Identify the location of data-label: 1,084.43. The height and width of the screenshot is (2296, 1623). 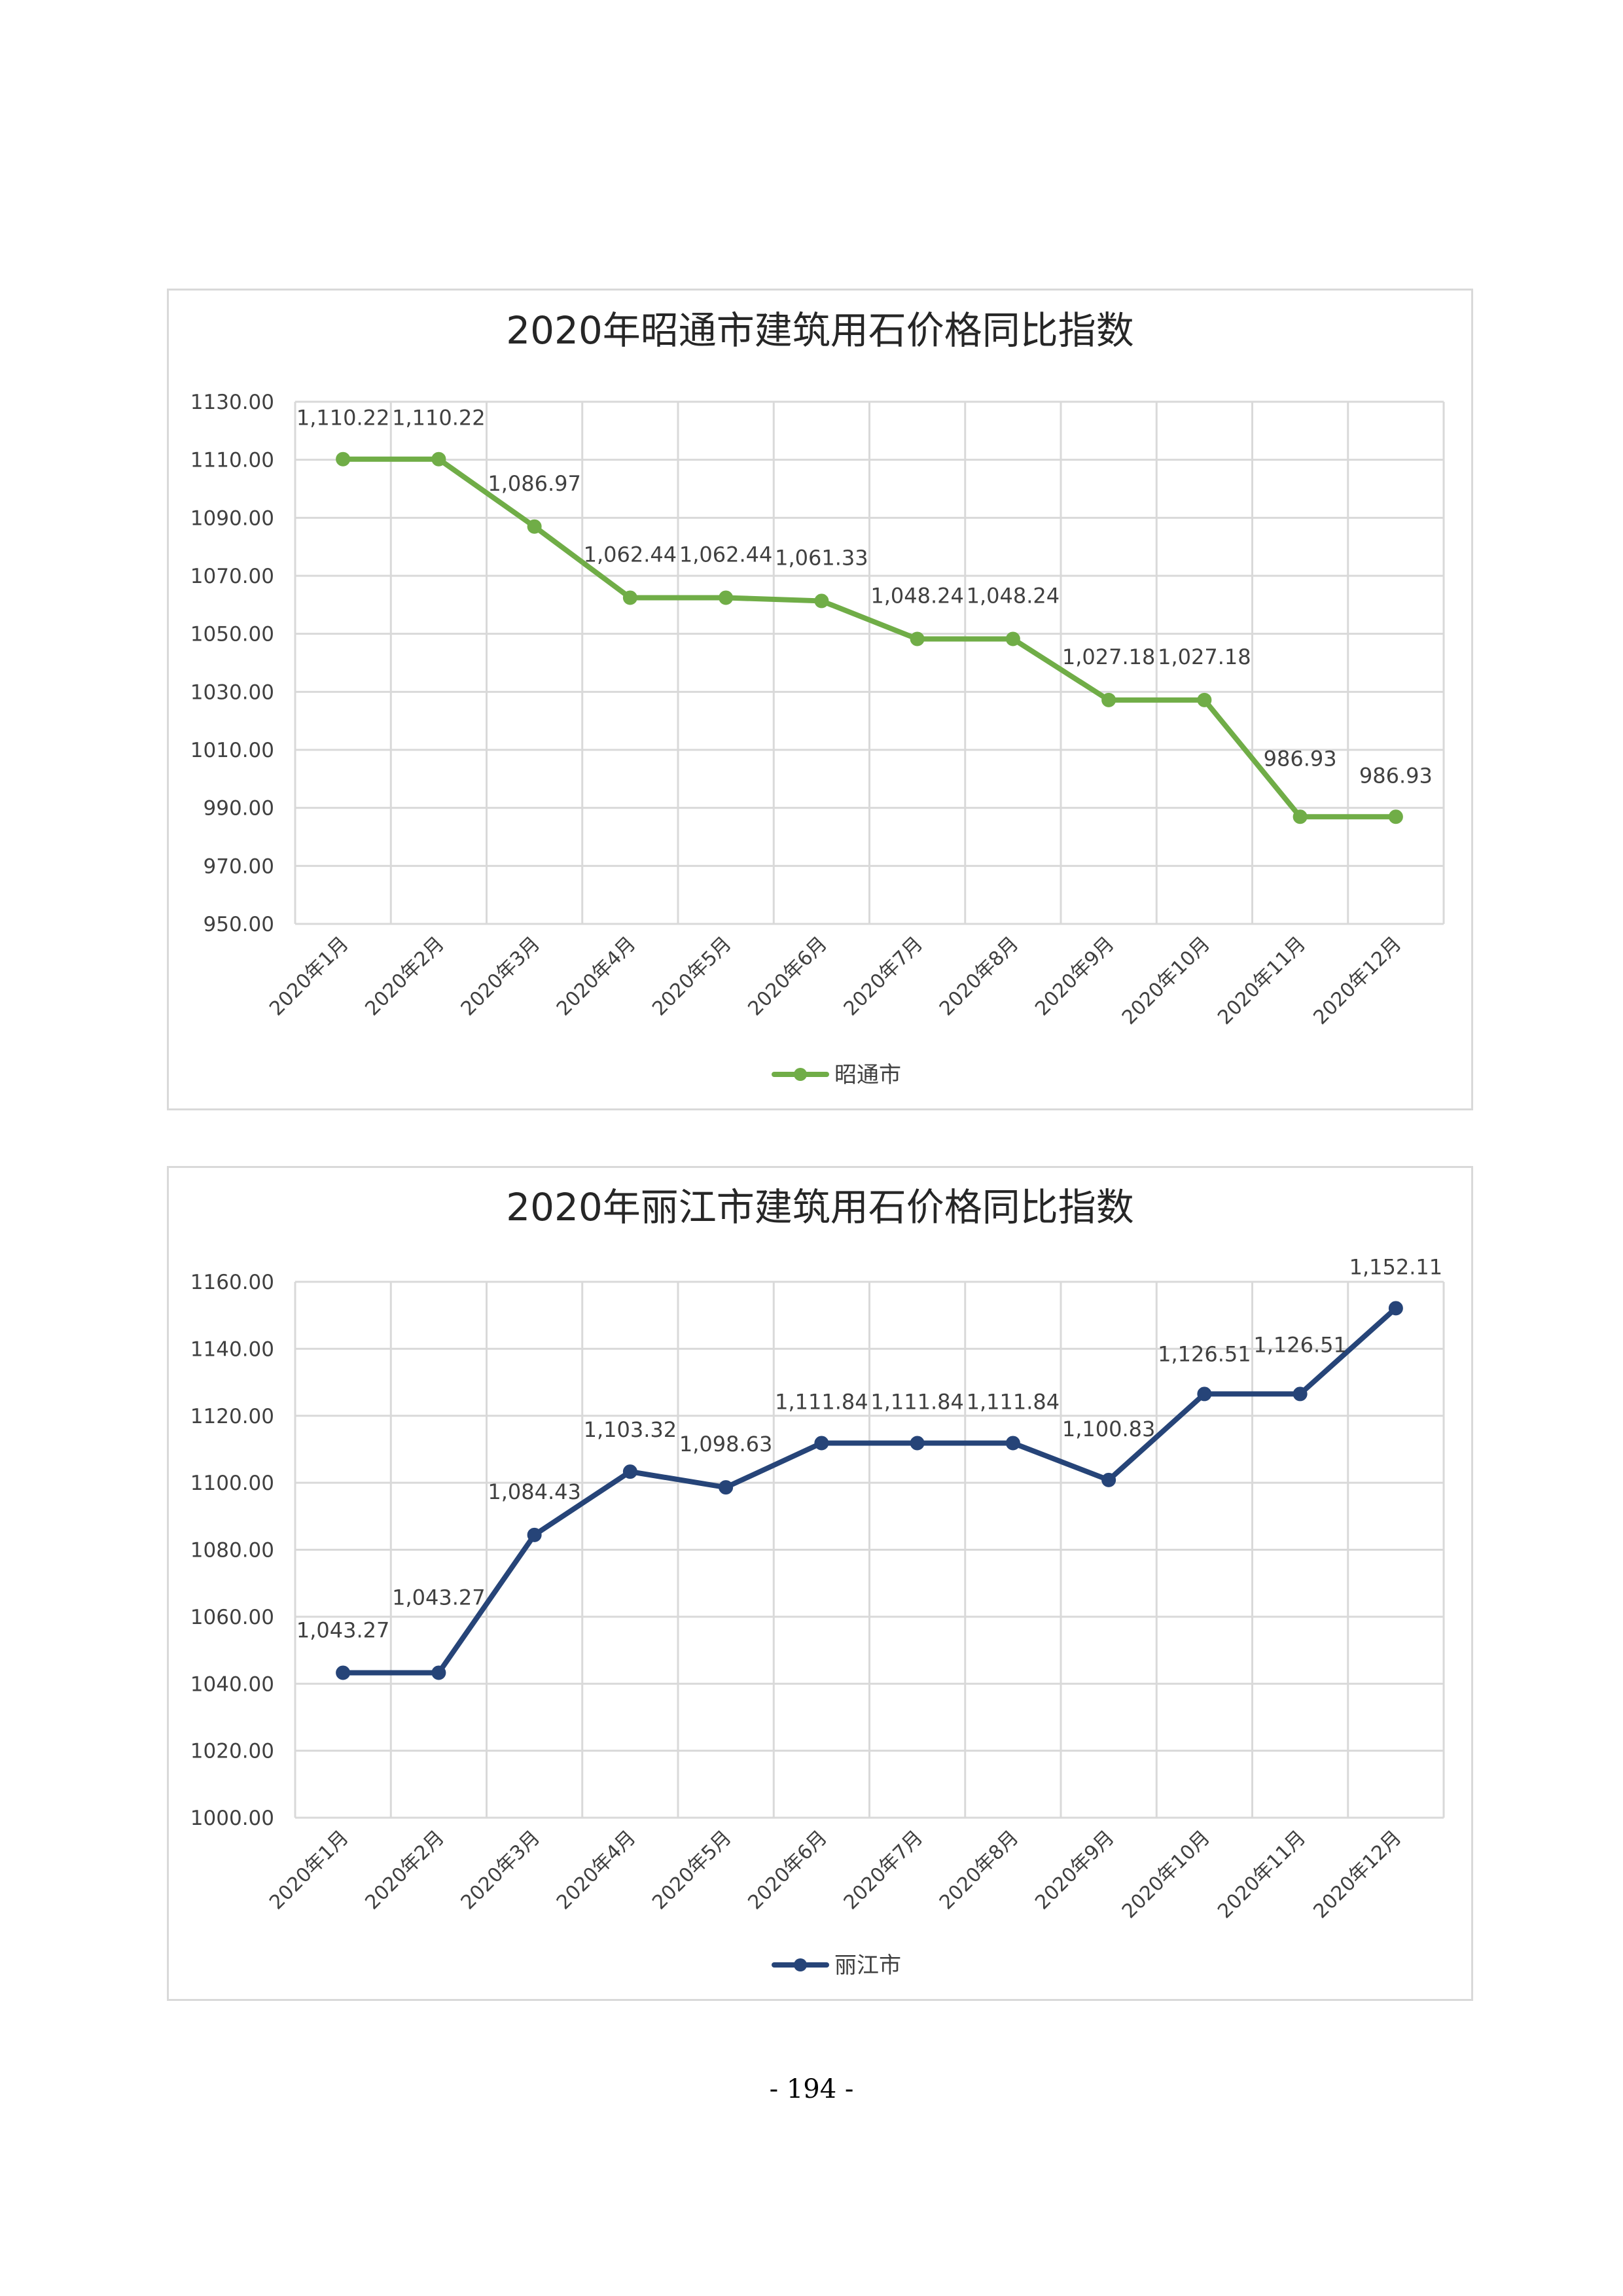
(534, 1491).